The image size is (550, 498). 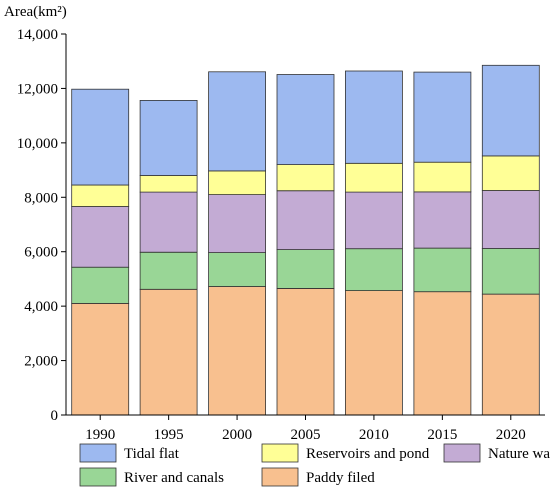 What do you see at coordinates (519, 454) in the screenshot?
I see `legend-label-nature-water: Nature water` at bounding box center [519, 454].